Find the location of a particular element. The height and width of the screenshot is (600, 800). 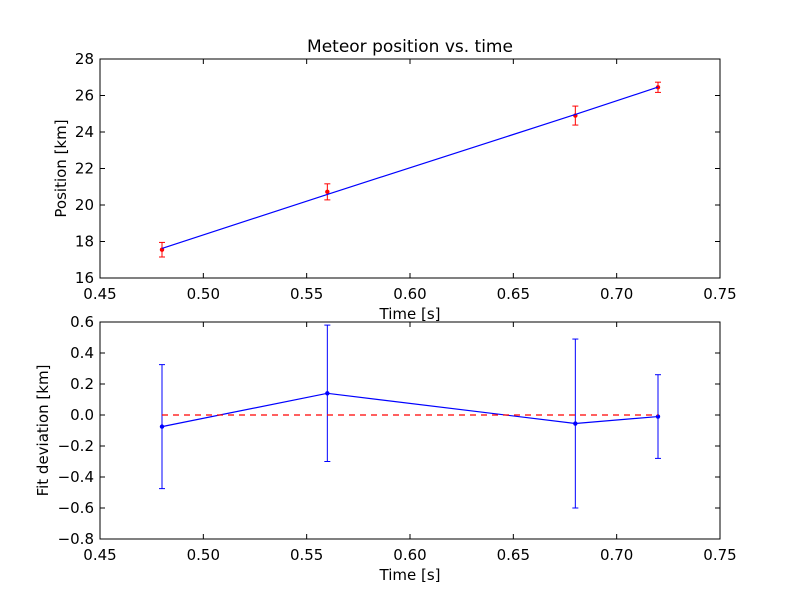

y-tick-label: 0.2 is located at coordinates (82, 384).